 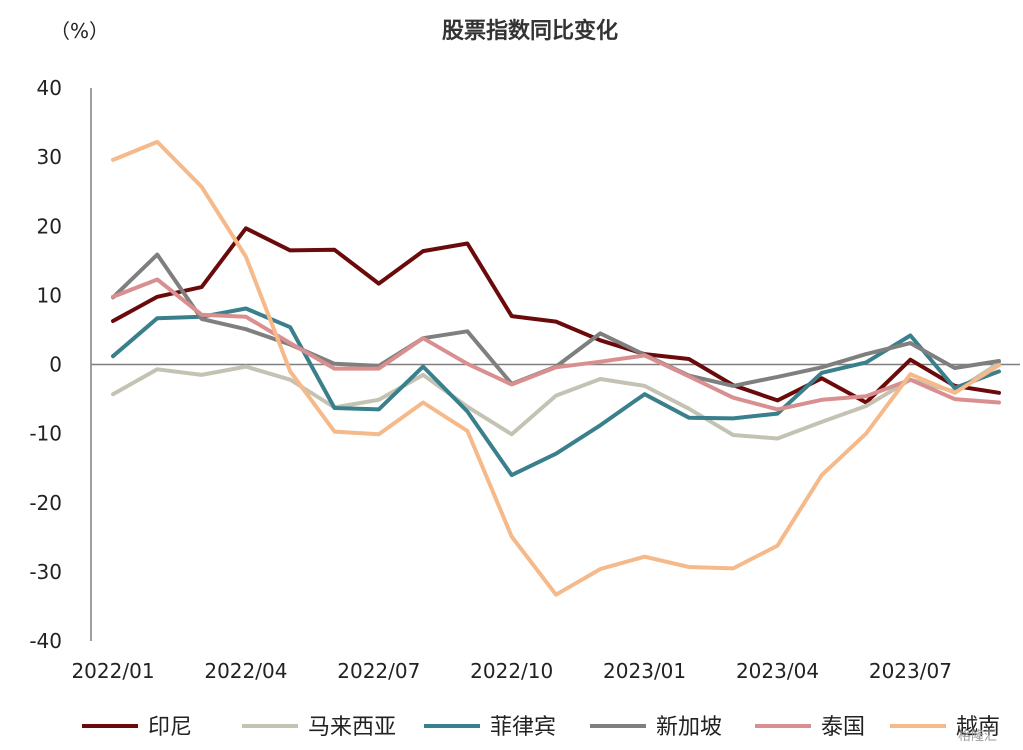 What do you see at coordinates (49, 295) in the screenshot?
I see `y-tick-label: 10` at bounding box center [49, 295].